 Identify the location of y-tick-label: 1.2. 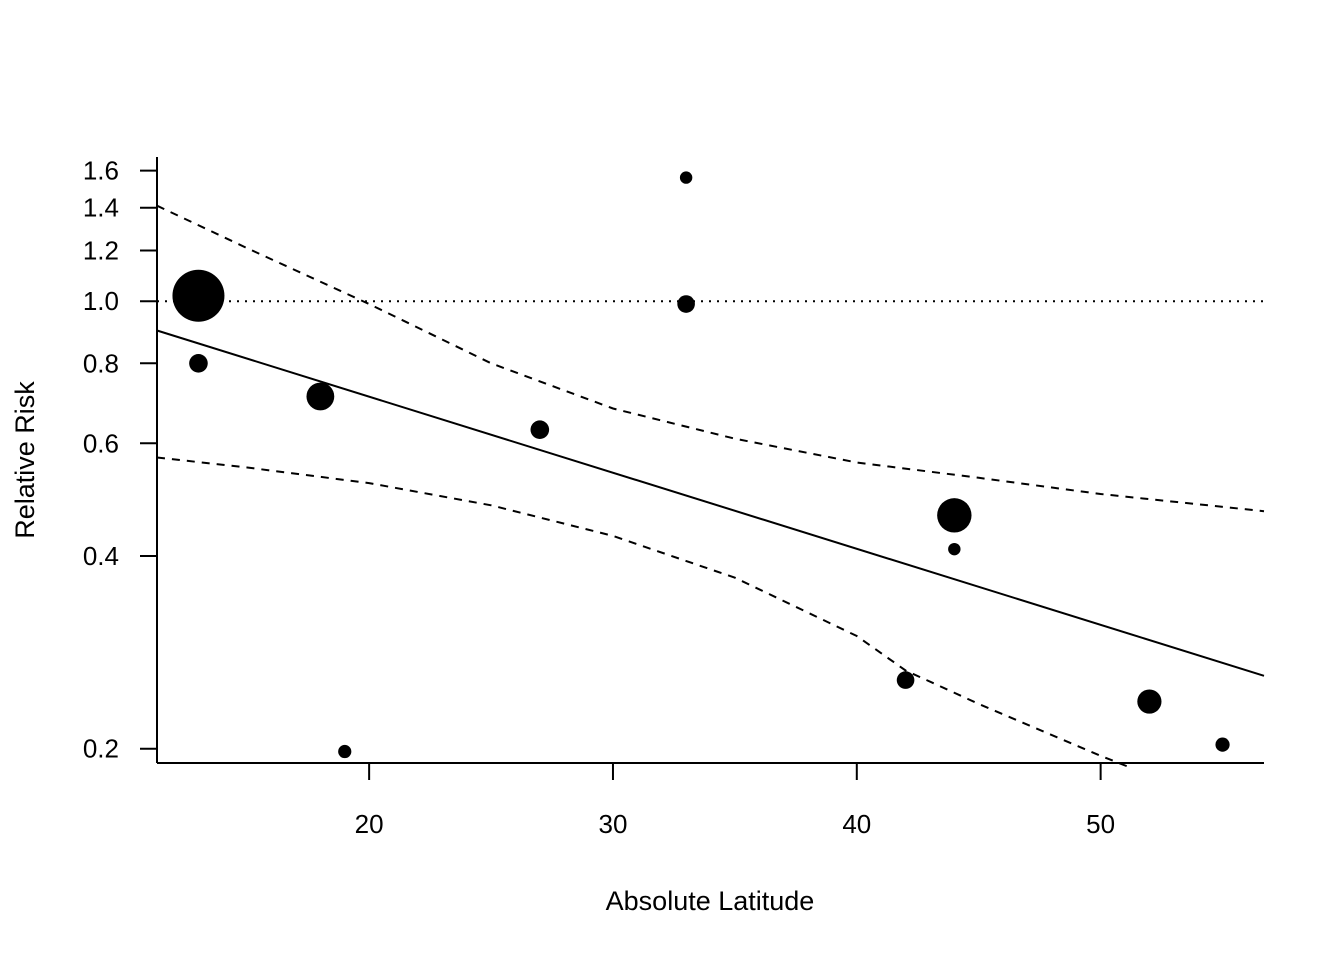
(101, 251).